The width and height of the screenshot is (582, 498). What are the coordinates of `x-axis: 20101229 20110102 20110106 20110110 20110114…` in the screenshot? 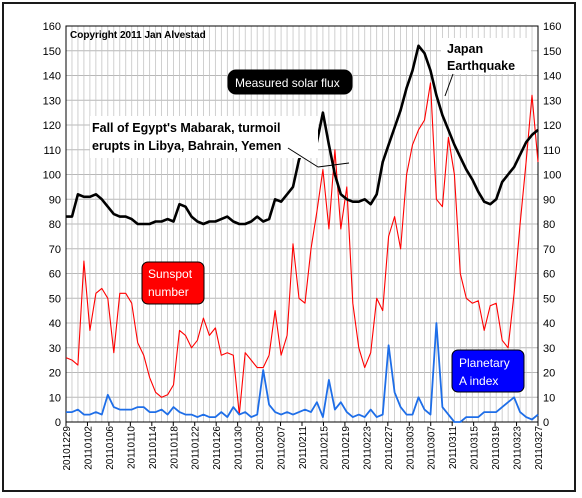 It's located at (303, 446).